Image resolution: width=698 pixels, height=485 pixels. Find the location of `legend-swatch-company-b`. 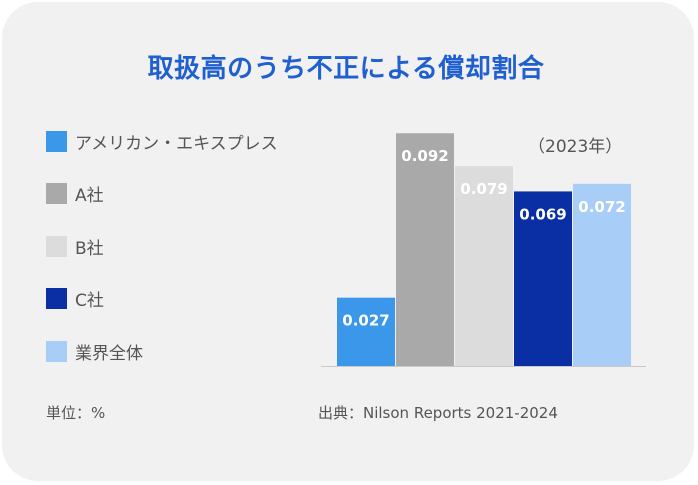

legend-swatch-company-b is located at coordinates (56, 246).